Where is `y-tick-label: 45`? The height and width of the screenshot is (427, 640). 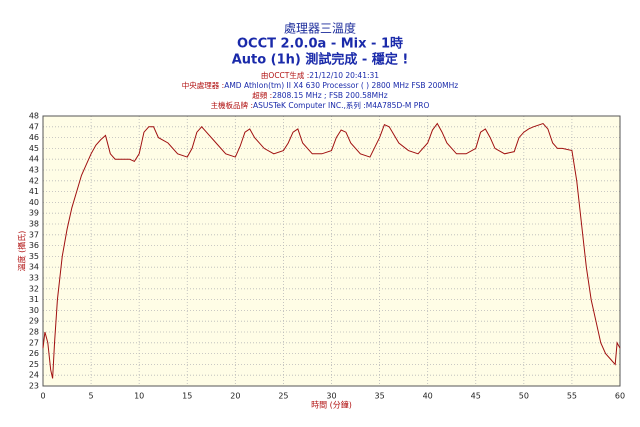 y-tick-label: 45 is located at coordinates (34, 148).